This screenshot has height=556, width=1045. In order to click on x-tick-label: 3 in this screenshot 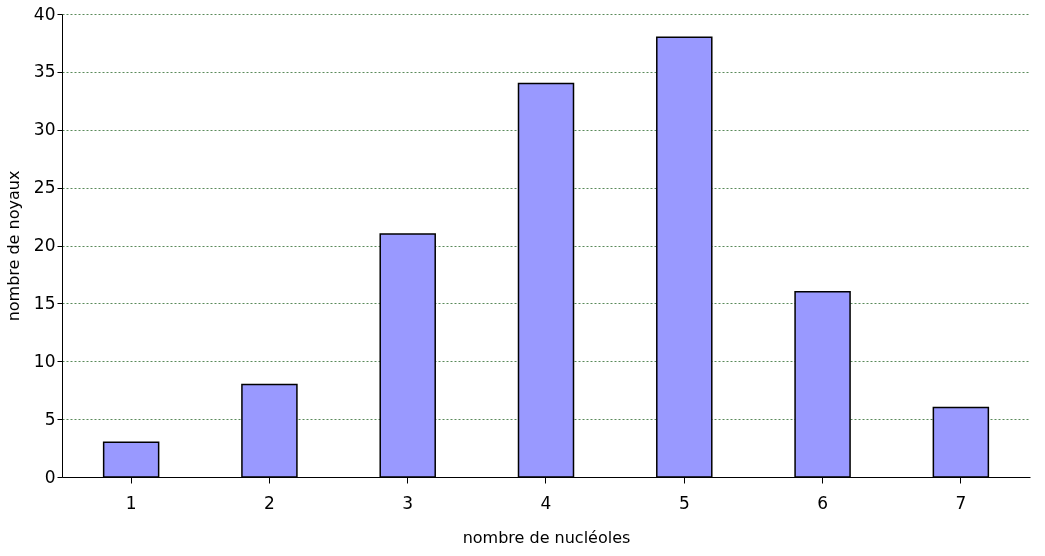, I will do `click(408, 502)`.